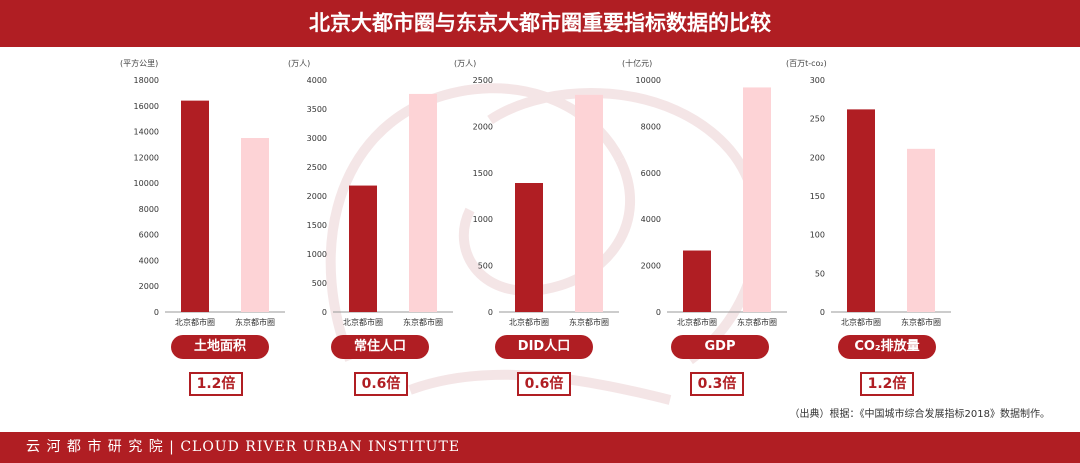 The height and width of the screenshot is (463, 1080). What do you see at coordinates (146, 106) in the screenshot?
I see `y-tick-label: 16000` at bounding box center [146, 106].